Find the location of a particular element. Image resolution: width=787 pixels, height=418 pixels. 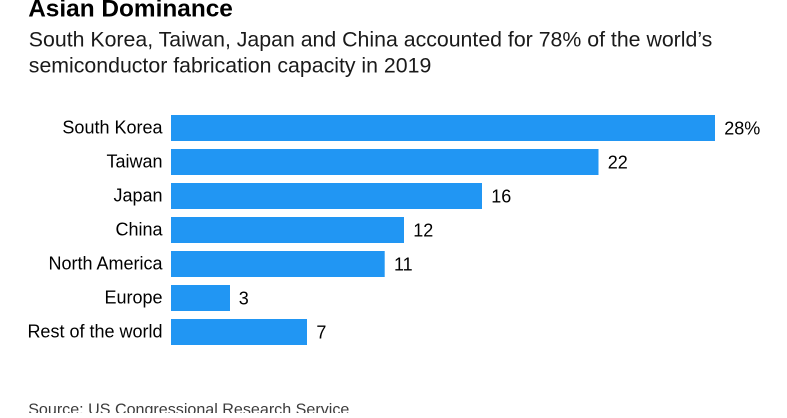

svg-text: Japan is located at coordinates (137, 195).